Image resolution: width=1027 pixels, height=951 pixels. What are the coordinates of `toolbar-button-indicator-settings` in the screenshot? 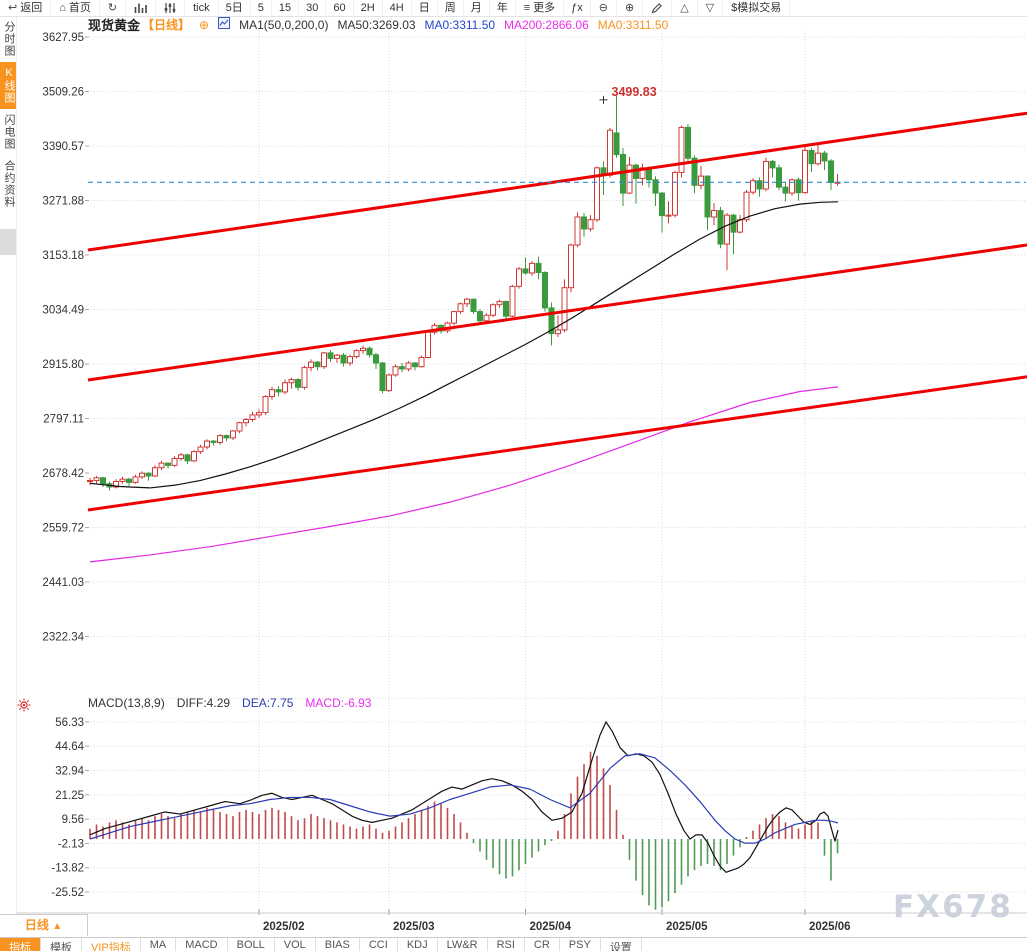 It's located at (171, 8).